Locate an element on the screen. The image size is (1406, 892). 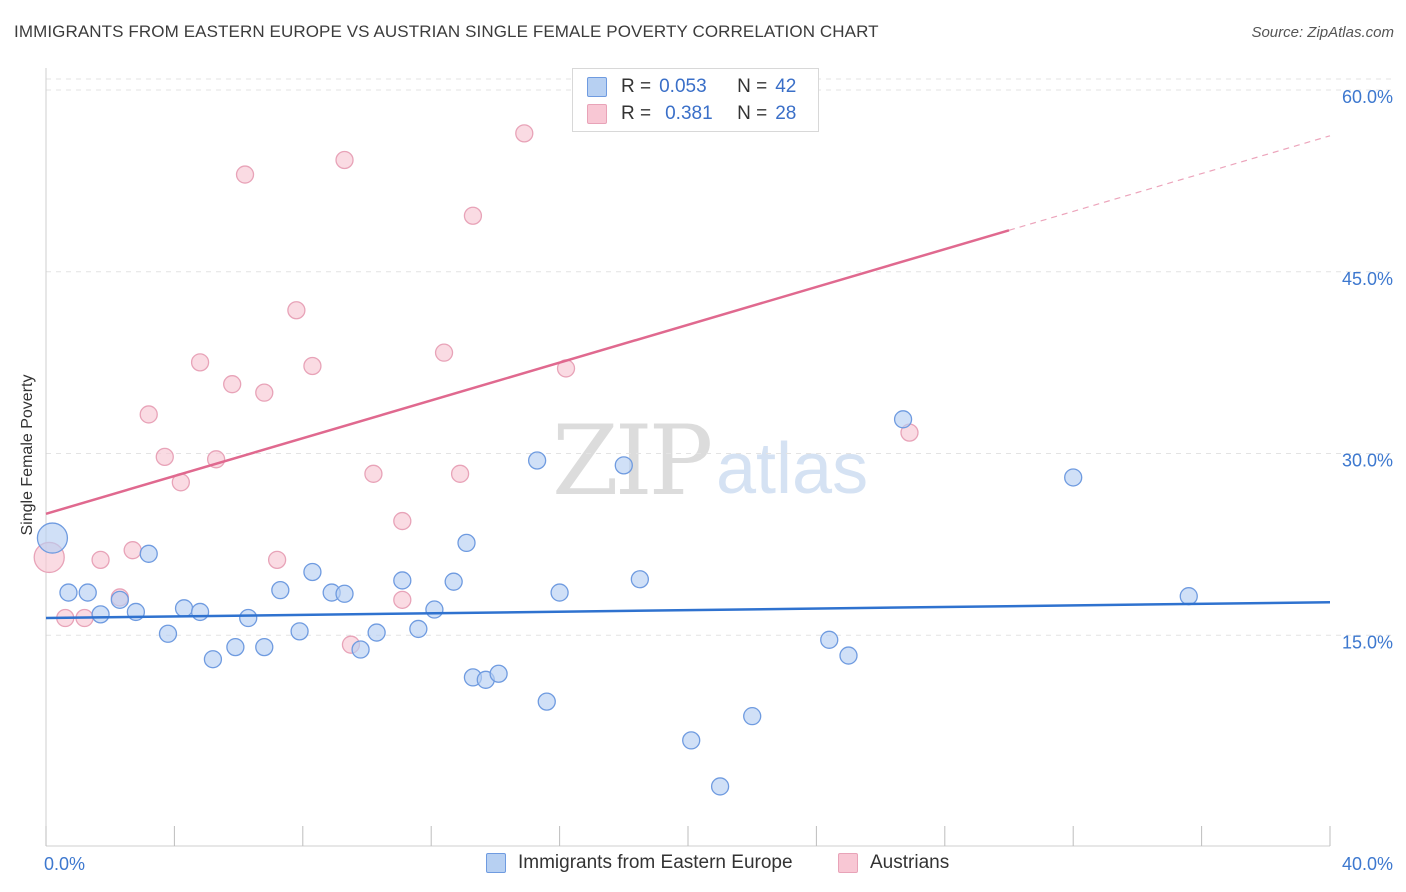
series-legend: Immigrants from Eastern Europe Austrians is located at coordinates (703, 865).